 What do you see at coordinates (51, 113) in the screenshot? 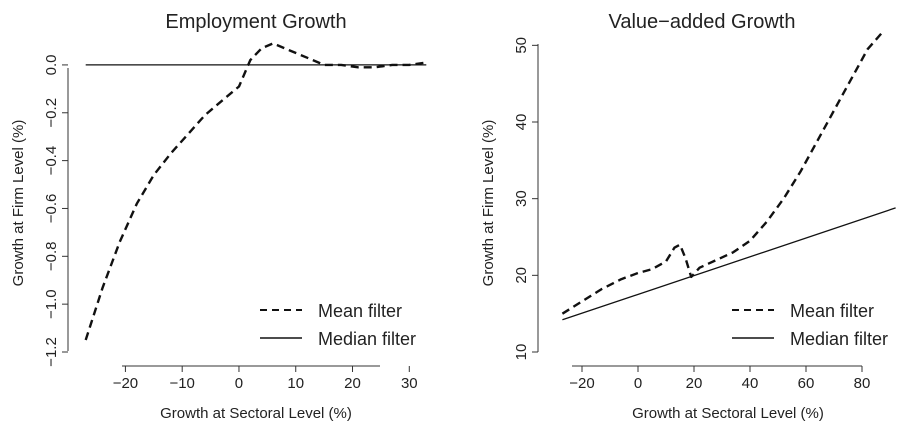
I see `y-tick-label: −0.2` at bounding box center [51, 113].